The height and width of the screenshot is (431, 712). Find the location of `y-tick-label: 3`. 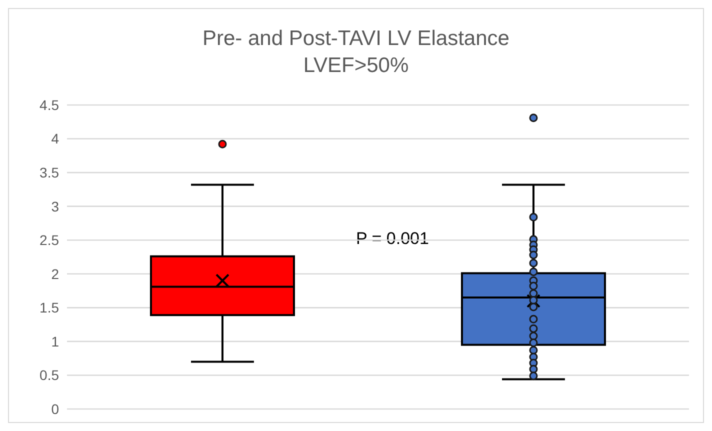

y-tick-label: 3 is located at coordinates (55, 206).